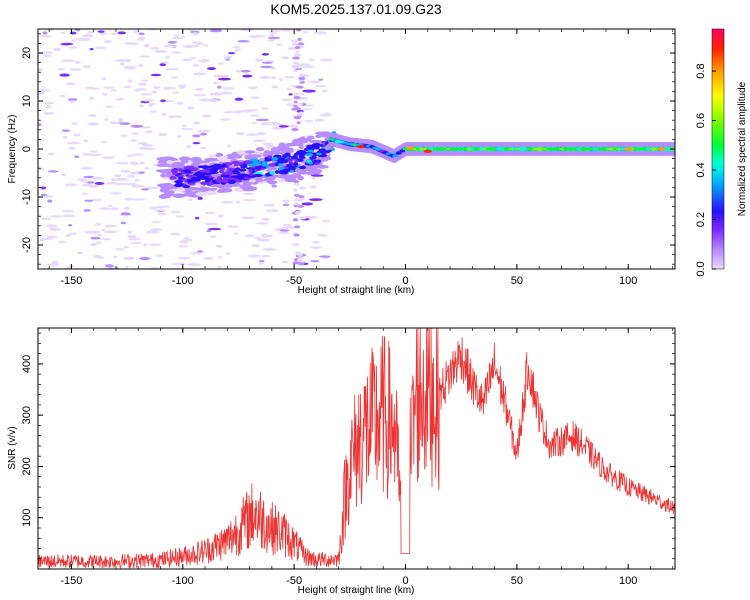 The width and height of the screenshot is (750, 600). What do you see at coordinates (71, 281) in the screenshot?
I see `x-tick-label: -150` at bounding box center [71, 281].